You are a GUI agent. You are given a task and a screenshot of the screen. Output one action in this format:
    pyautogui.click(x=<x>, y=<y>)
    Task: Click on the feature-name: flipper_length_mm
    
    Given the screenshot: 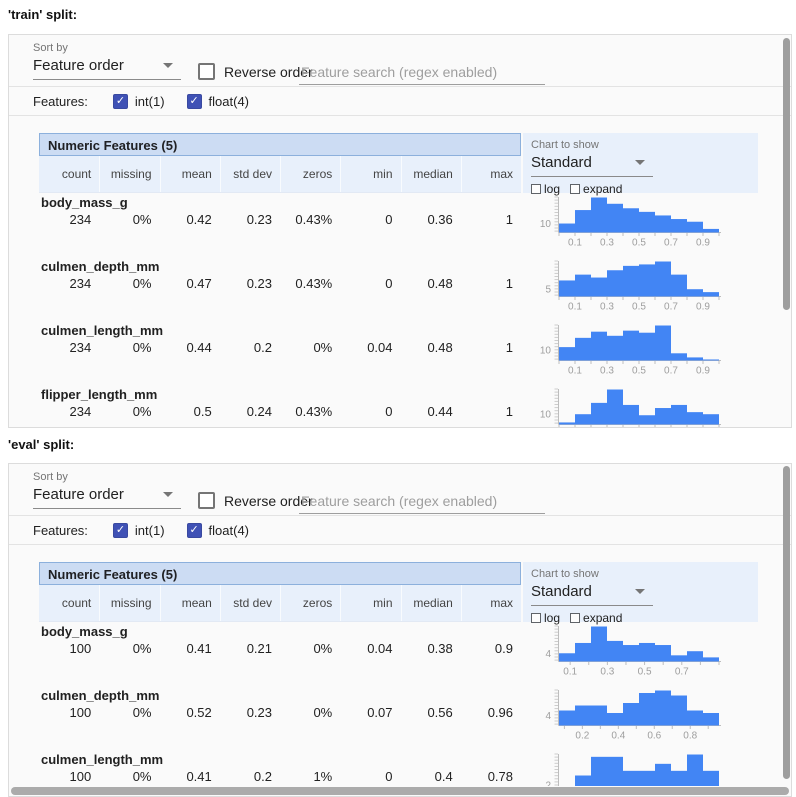 What is the action you would take?
    pyautogui.click(x=99, y=394)
    